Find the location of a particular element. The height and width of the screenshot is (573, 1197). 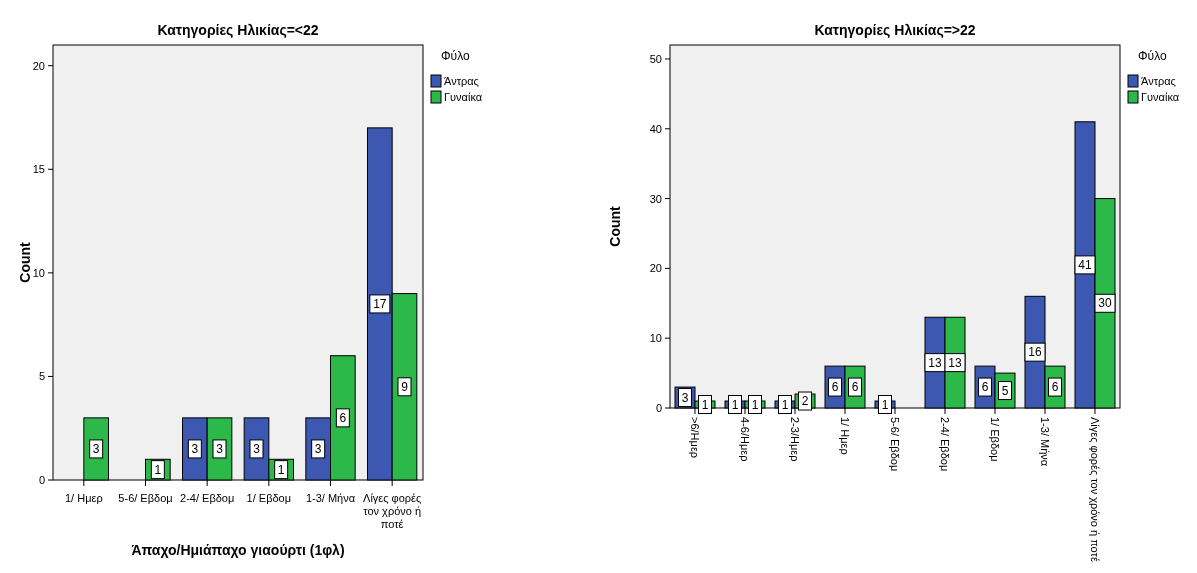

x-tick-label: >6/Ημερ is located at coordinates (695, 438).